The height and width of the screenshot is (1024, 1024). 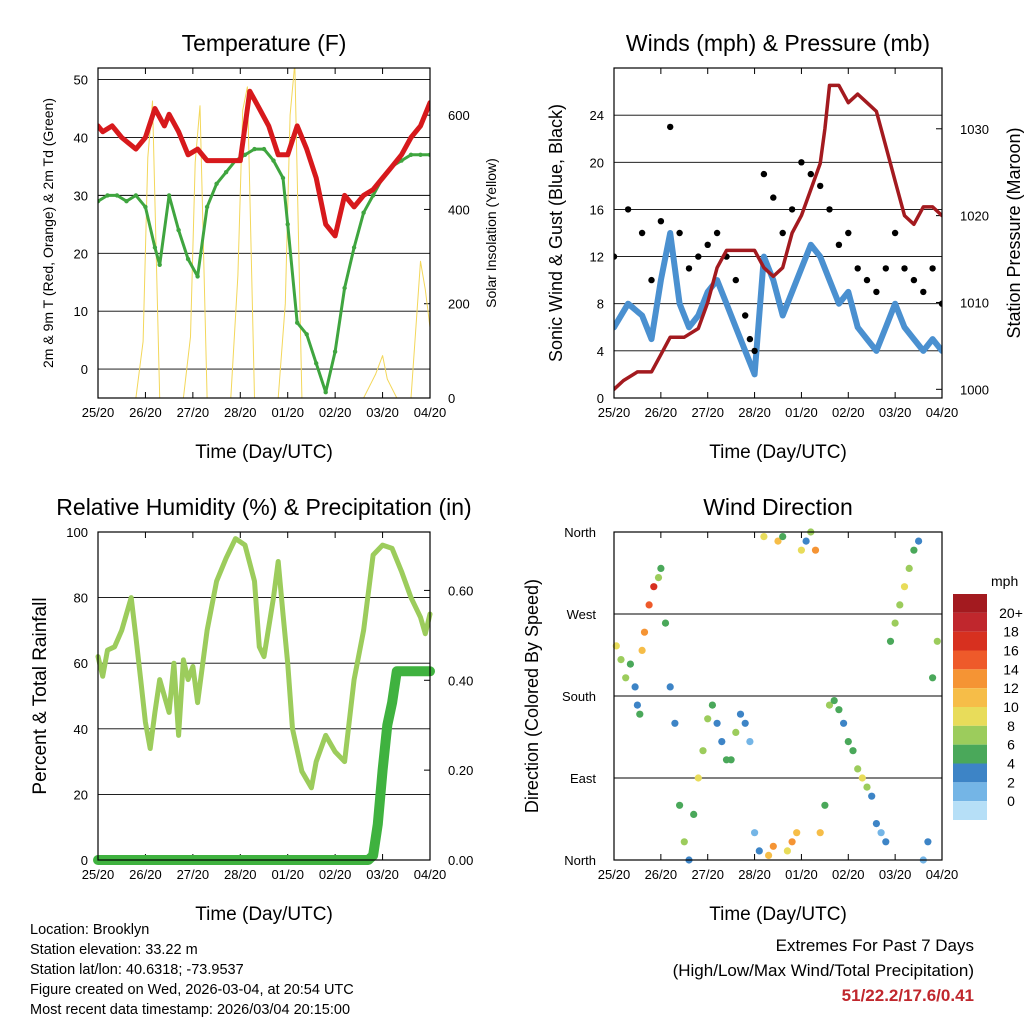 I want to click on y2-tick-label: 0.60, so click(x=460, y=590).